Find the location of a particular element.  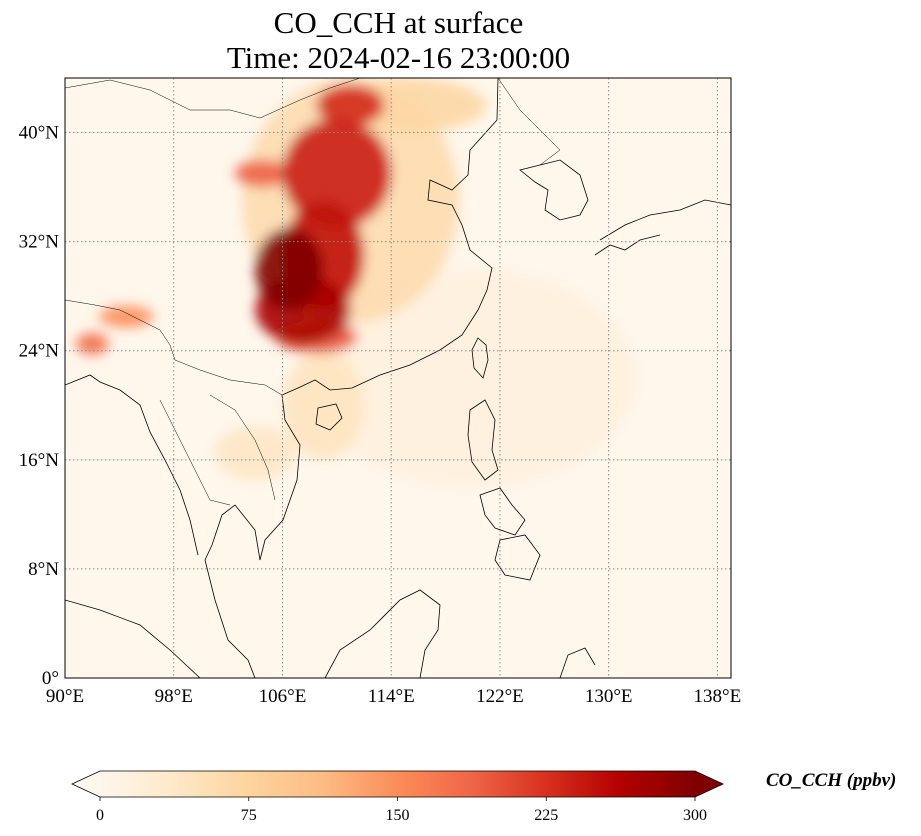

coastline-taiwan is located at coordinates (480, 358).